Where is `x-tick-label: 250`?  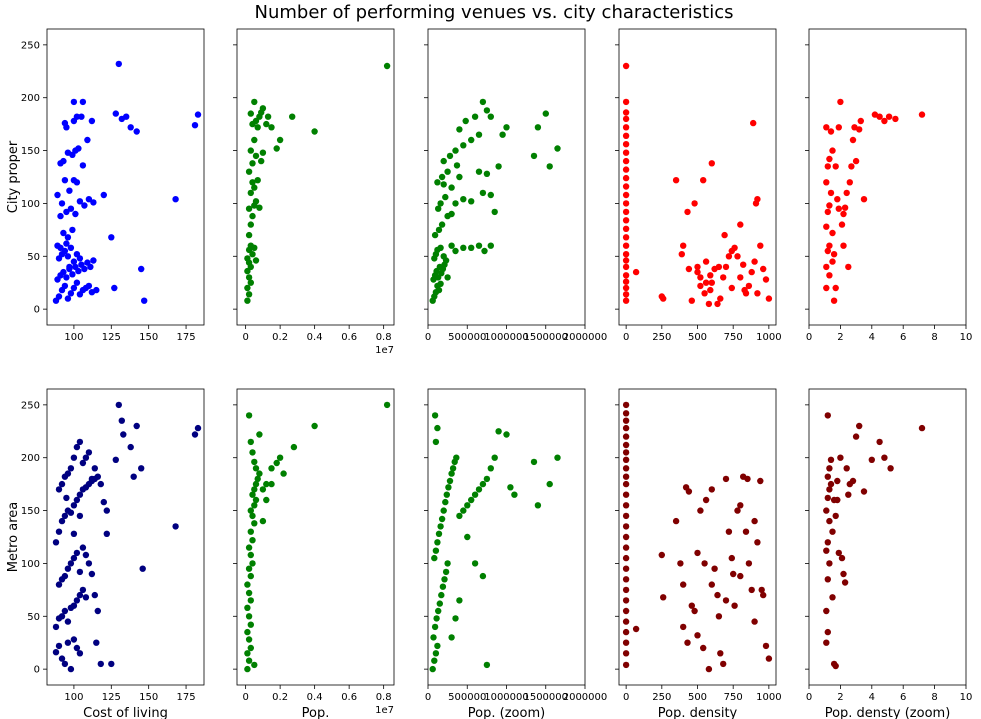
x-tick-label: 250 is located at coordinates (661, 697).